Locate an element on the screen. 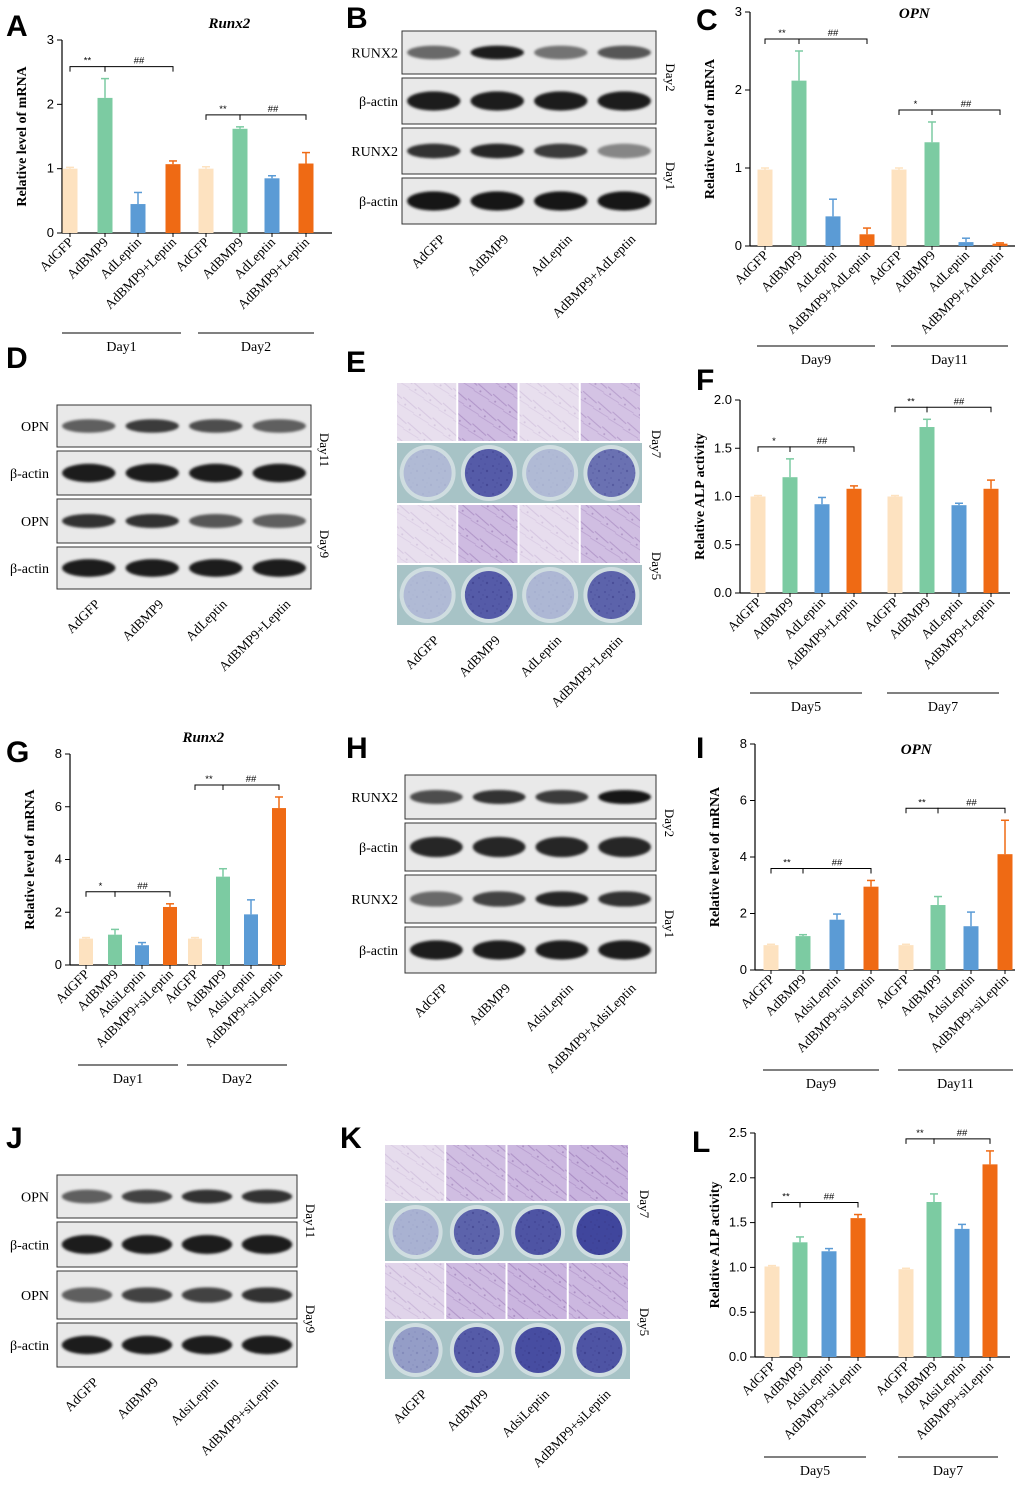 This screenshot has width=1020, height=1500. significance-bracket-g is located at coordinates (142, 894).